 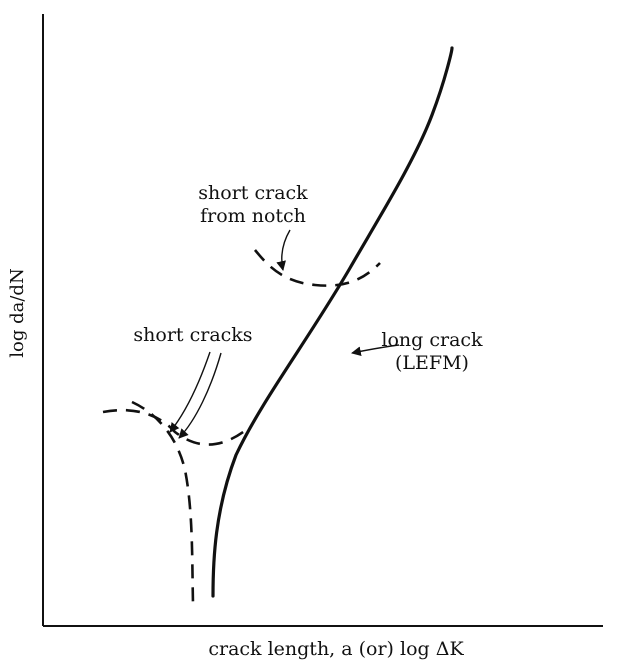 I want to click on y-axis-label: log da/dN, so click(x=17, y=312).